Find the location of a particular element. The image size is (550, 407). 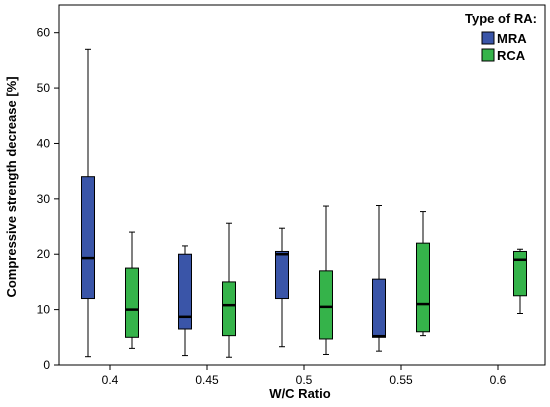

legend: Type of RA: MRA RCA is located at coordinates (501, 37).